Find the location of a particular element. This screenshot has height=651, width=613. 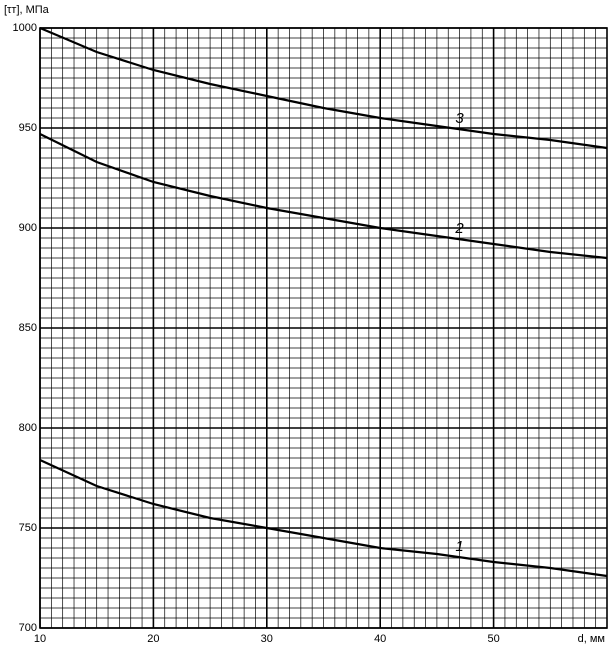

y-tick-label: 850 is located at coordinates (28, 328).